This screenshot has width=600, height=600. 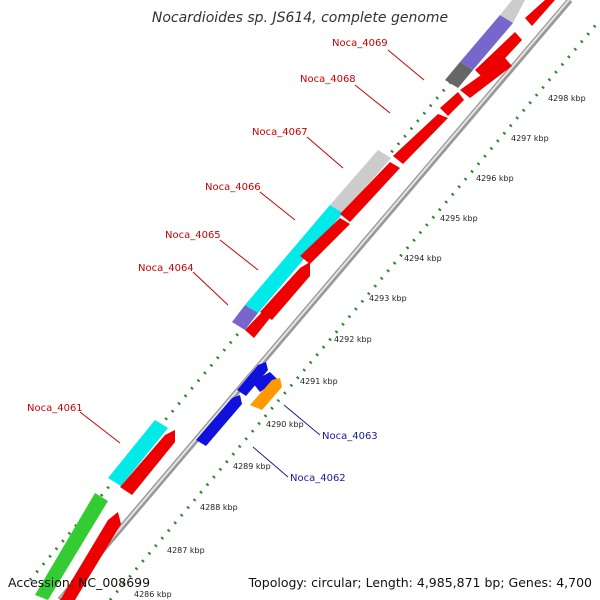 I want to click on scale-label: 4295 kbp, so click(x=459, y=218).